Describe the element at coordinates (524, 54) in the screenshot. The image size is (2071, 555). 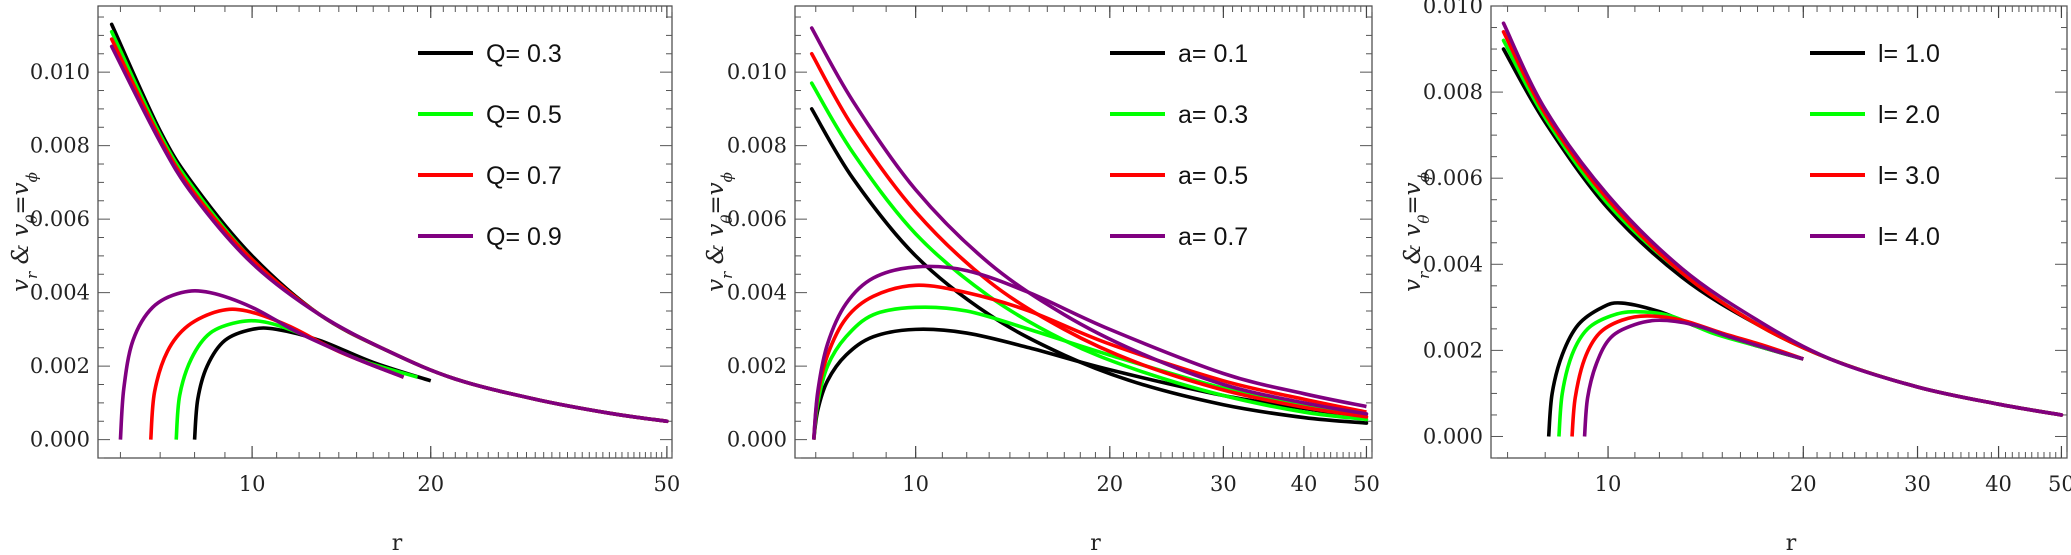
I see `legend-label: Q= 0.3` at that location.